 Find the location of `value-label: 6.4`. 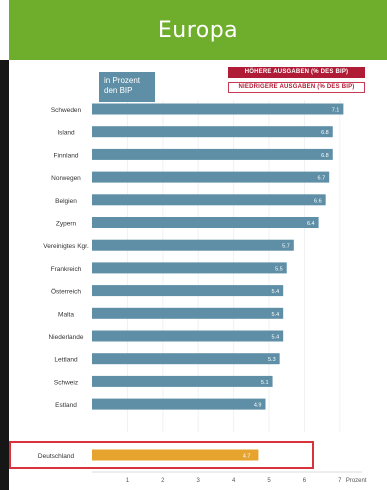

value-label: 6.4 is located at coordinates (311, 224).